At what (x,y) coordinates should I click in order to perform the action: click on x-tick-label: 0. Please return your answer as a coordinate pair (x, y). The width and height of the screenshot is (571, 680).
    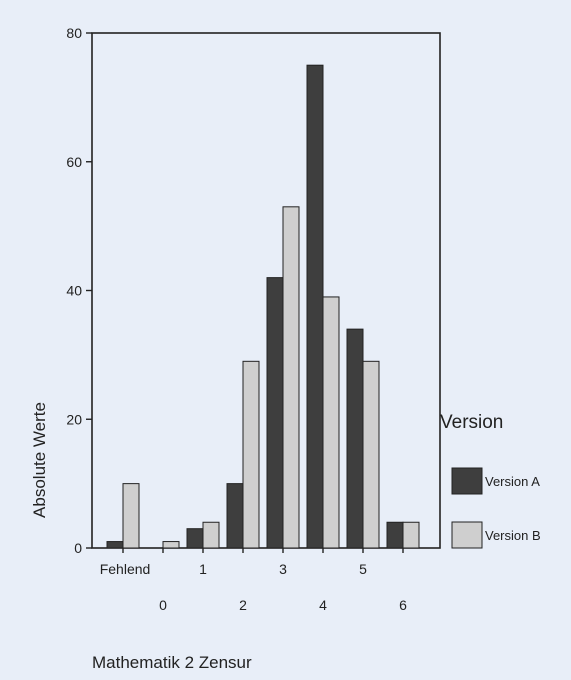
    Looking at the image, I should click on (163, 605).